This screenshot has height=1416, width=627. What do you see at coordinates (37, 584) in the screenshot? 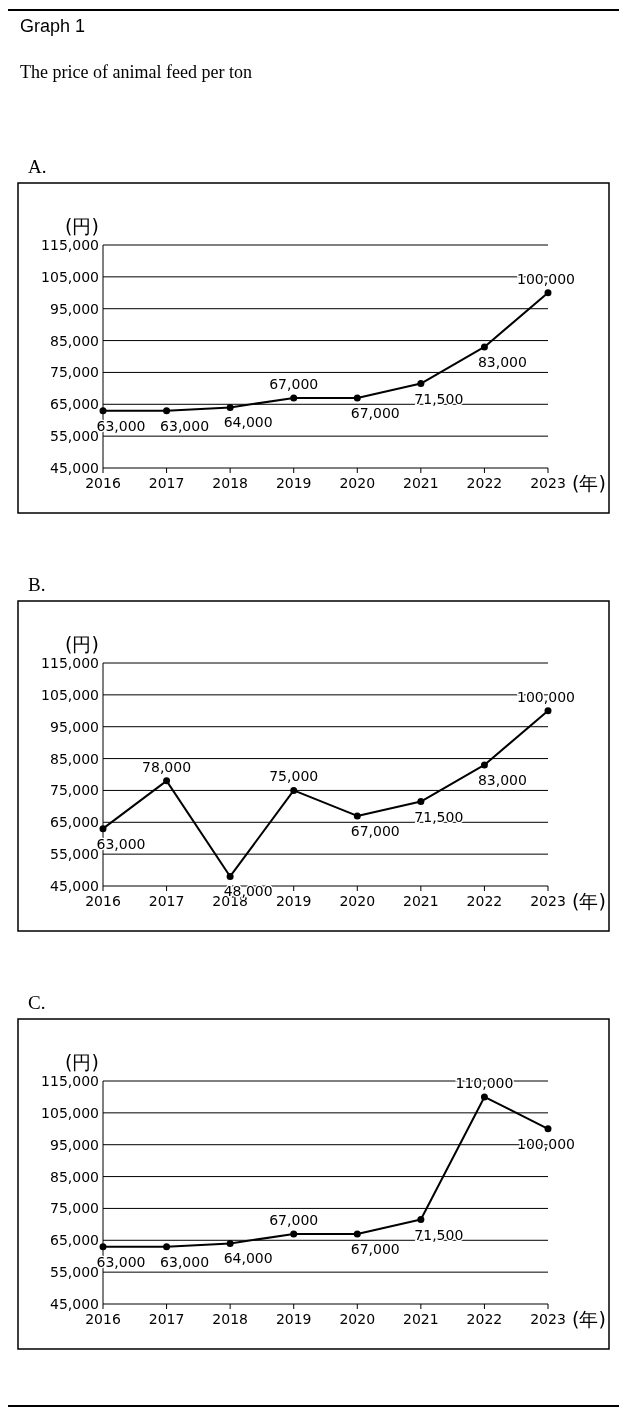
I see `chart-title: B.` at bounding box center [37, 584].